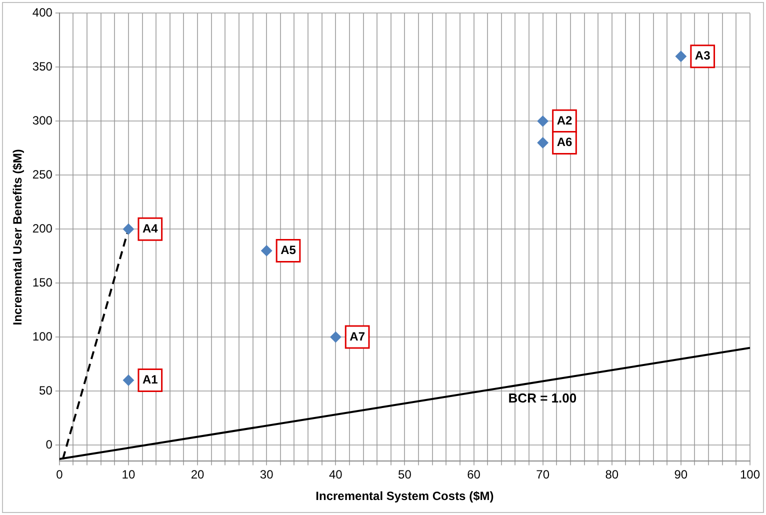  Describe the element at coordinates (335, 475) in the screenshot. I see `x-tick-label: 40` at that location.